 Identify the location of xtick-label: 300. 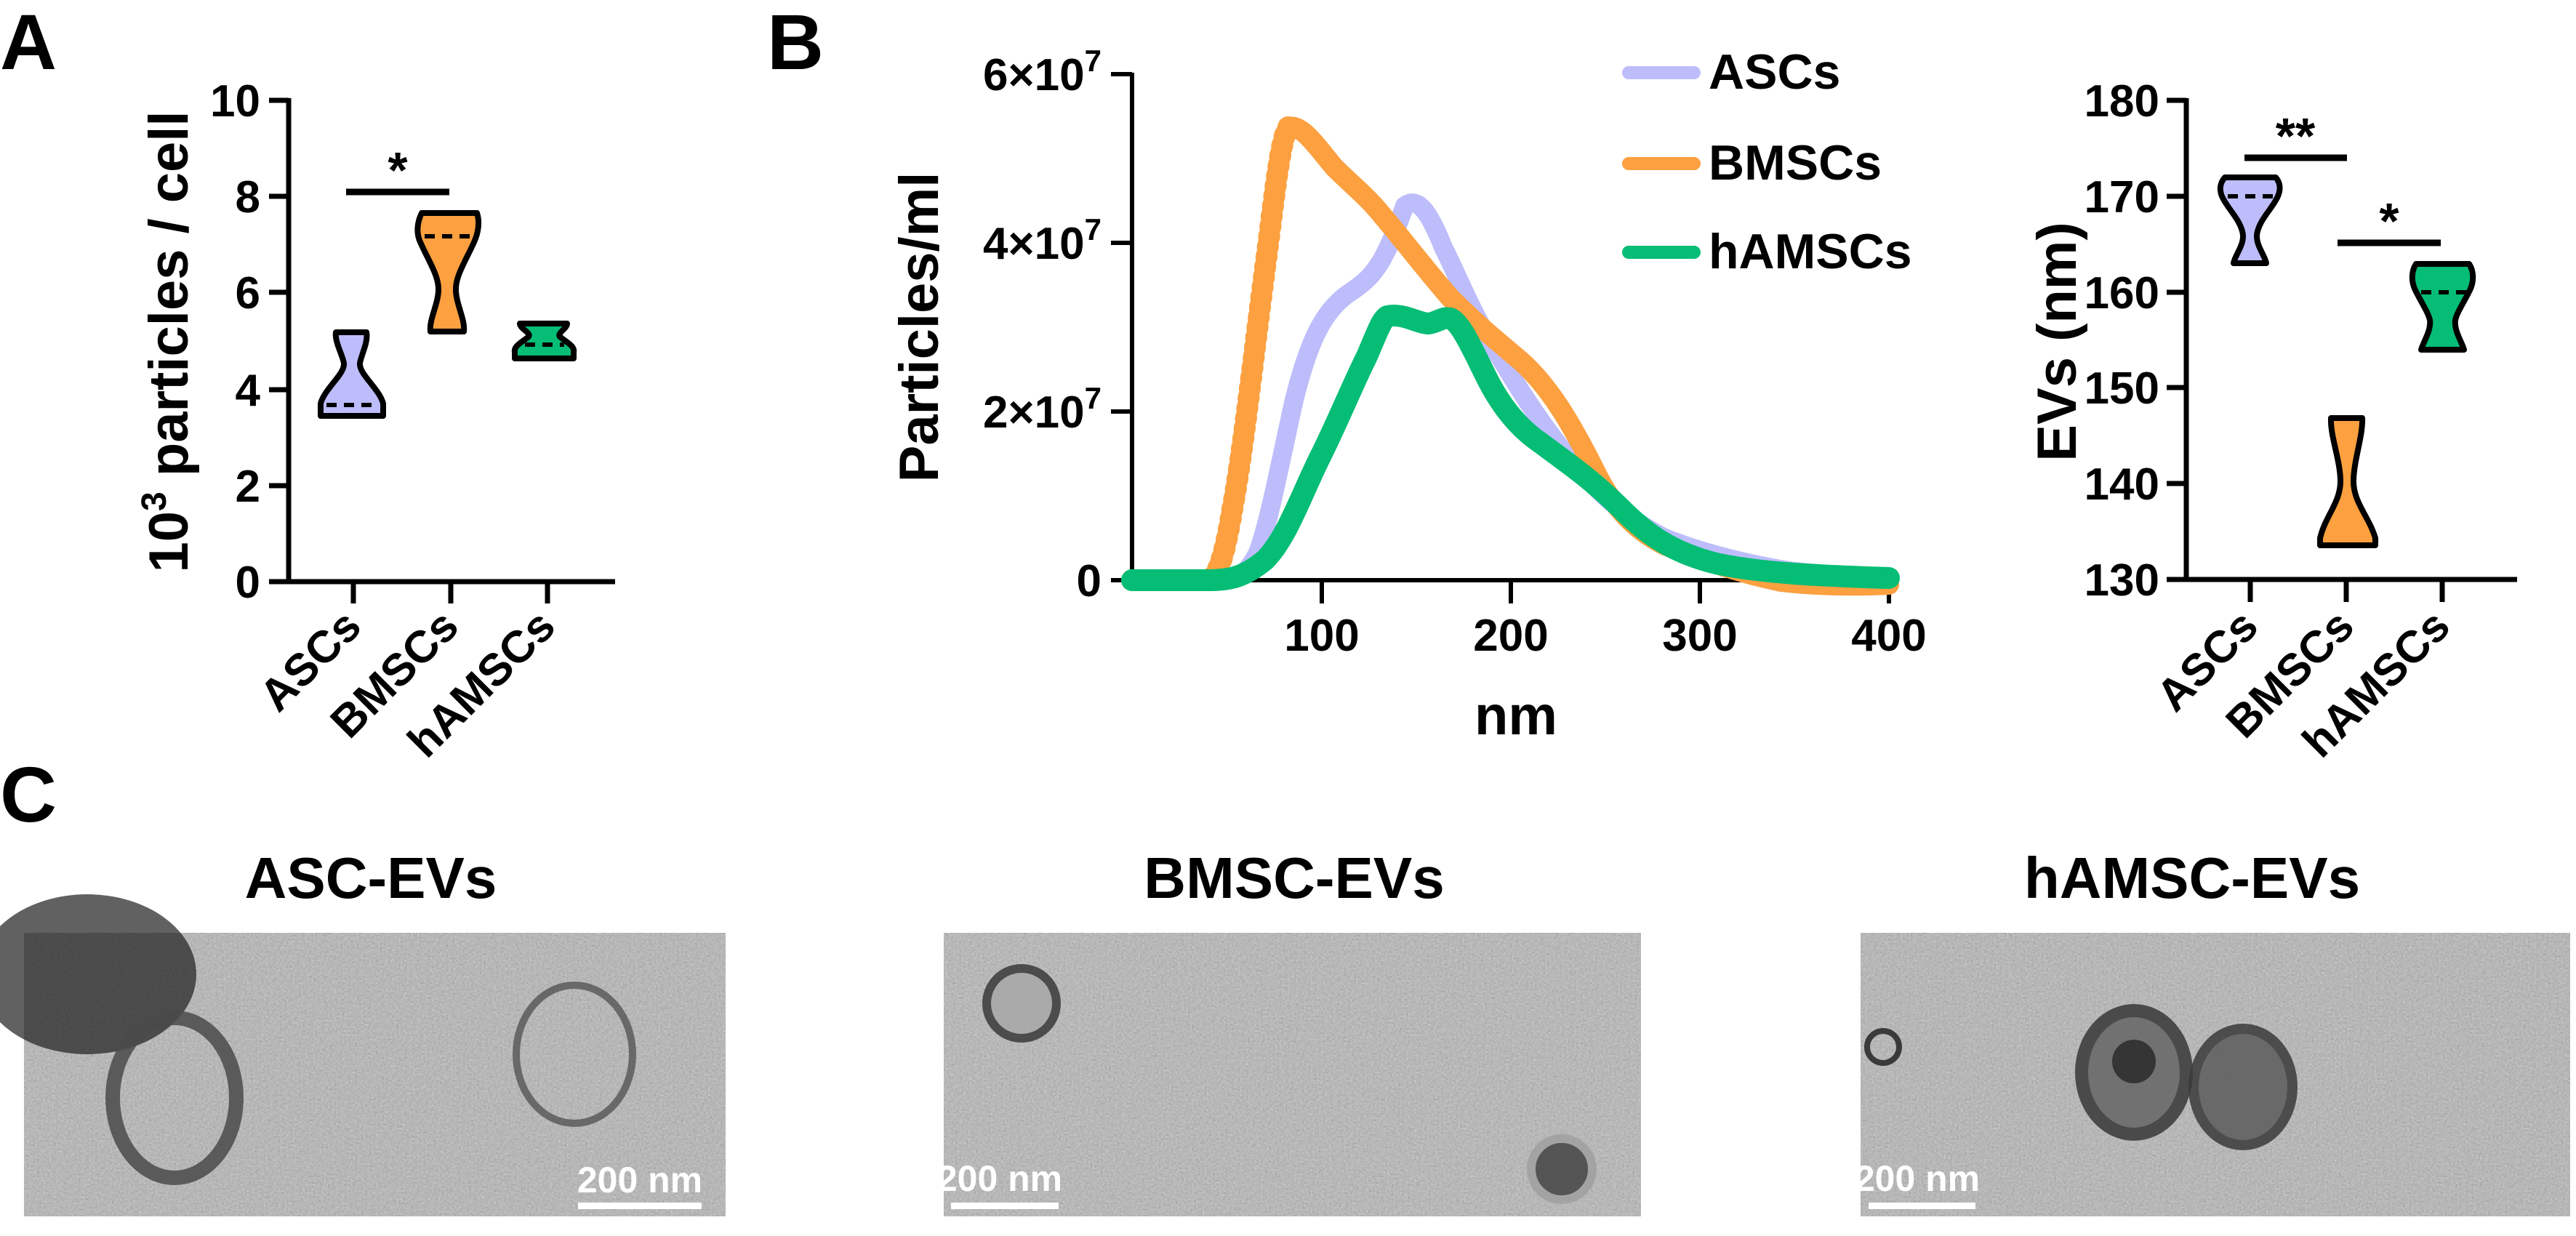
(1699, 636).